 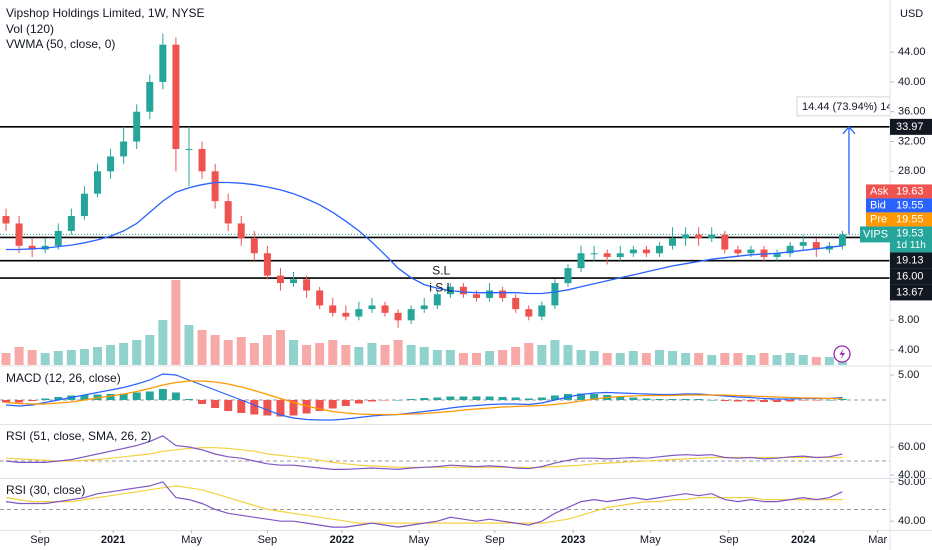 What do you see at coordinates (910, 260) in the screenshot?
I see `hline-label: 19.13` at bounding box center [910, 260].